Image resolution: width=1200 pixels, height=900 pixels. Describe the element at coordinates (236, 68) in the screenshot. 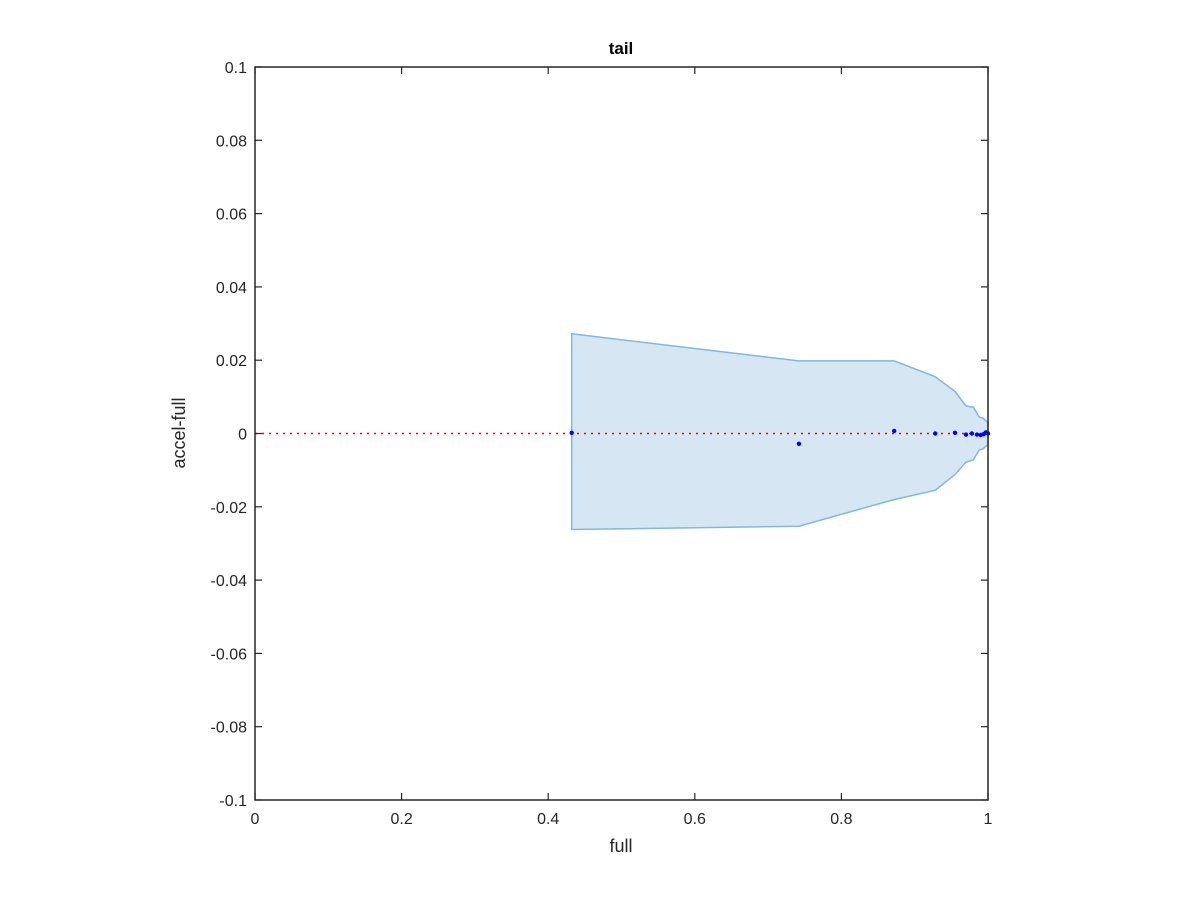

I see `y-tick-label: 0.1` at that location.